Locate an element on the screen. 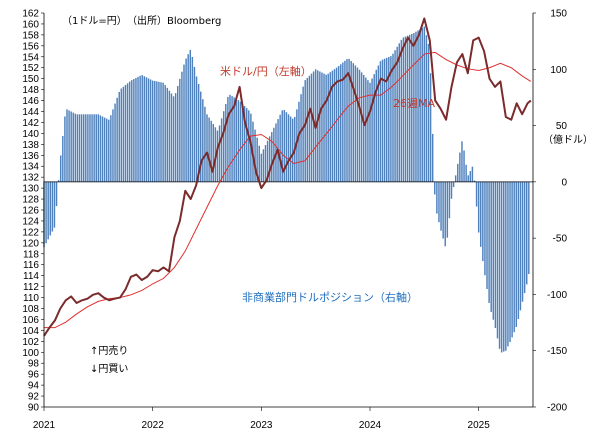  left-tick-label: 98 is located at coordinates (34, 364).